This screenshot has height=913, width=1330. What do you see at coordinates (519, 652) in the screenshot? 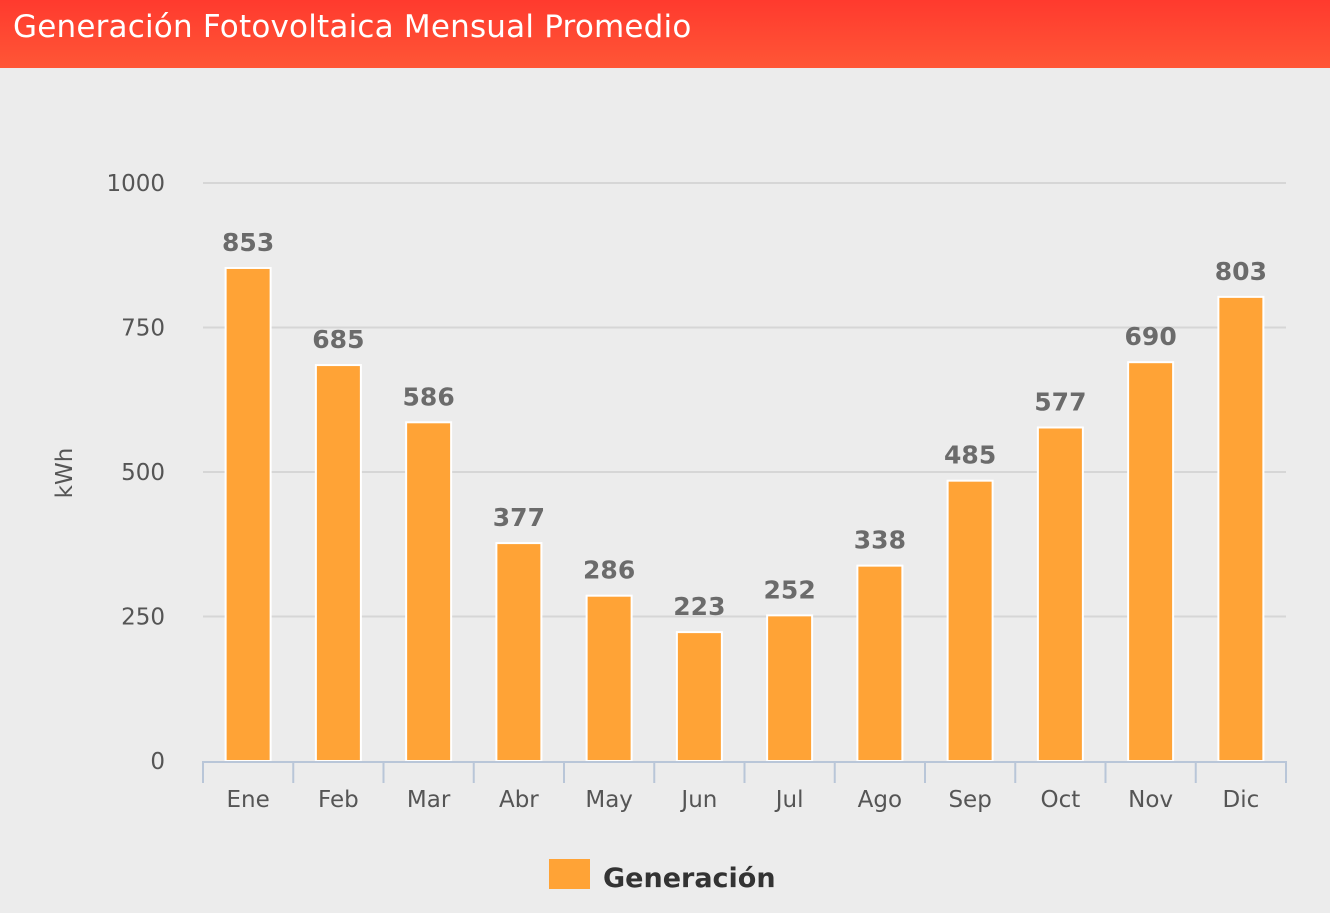
I see `bar-abr` at bounding box center [519, 652].